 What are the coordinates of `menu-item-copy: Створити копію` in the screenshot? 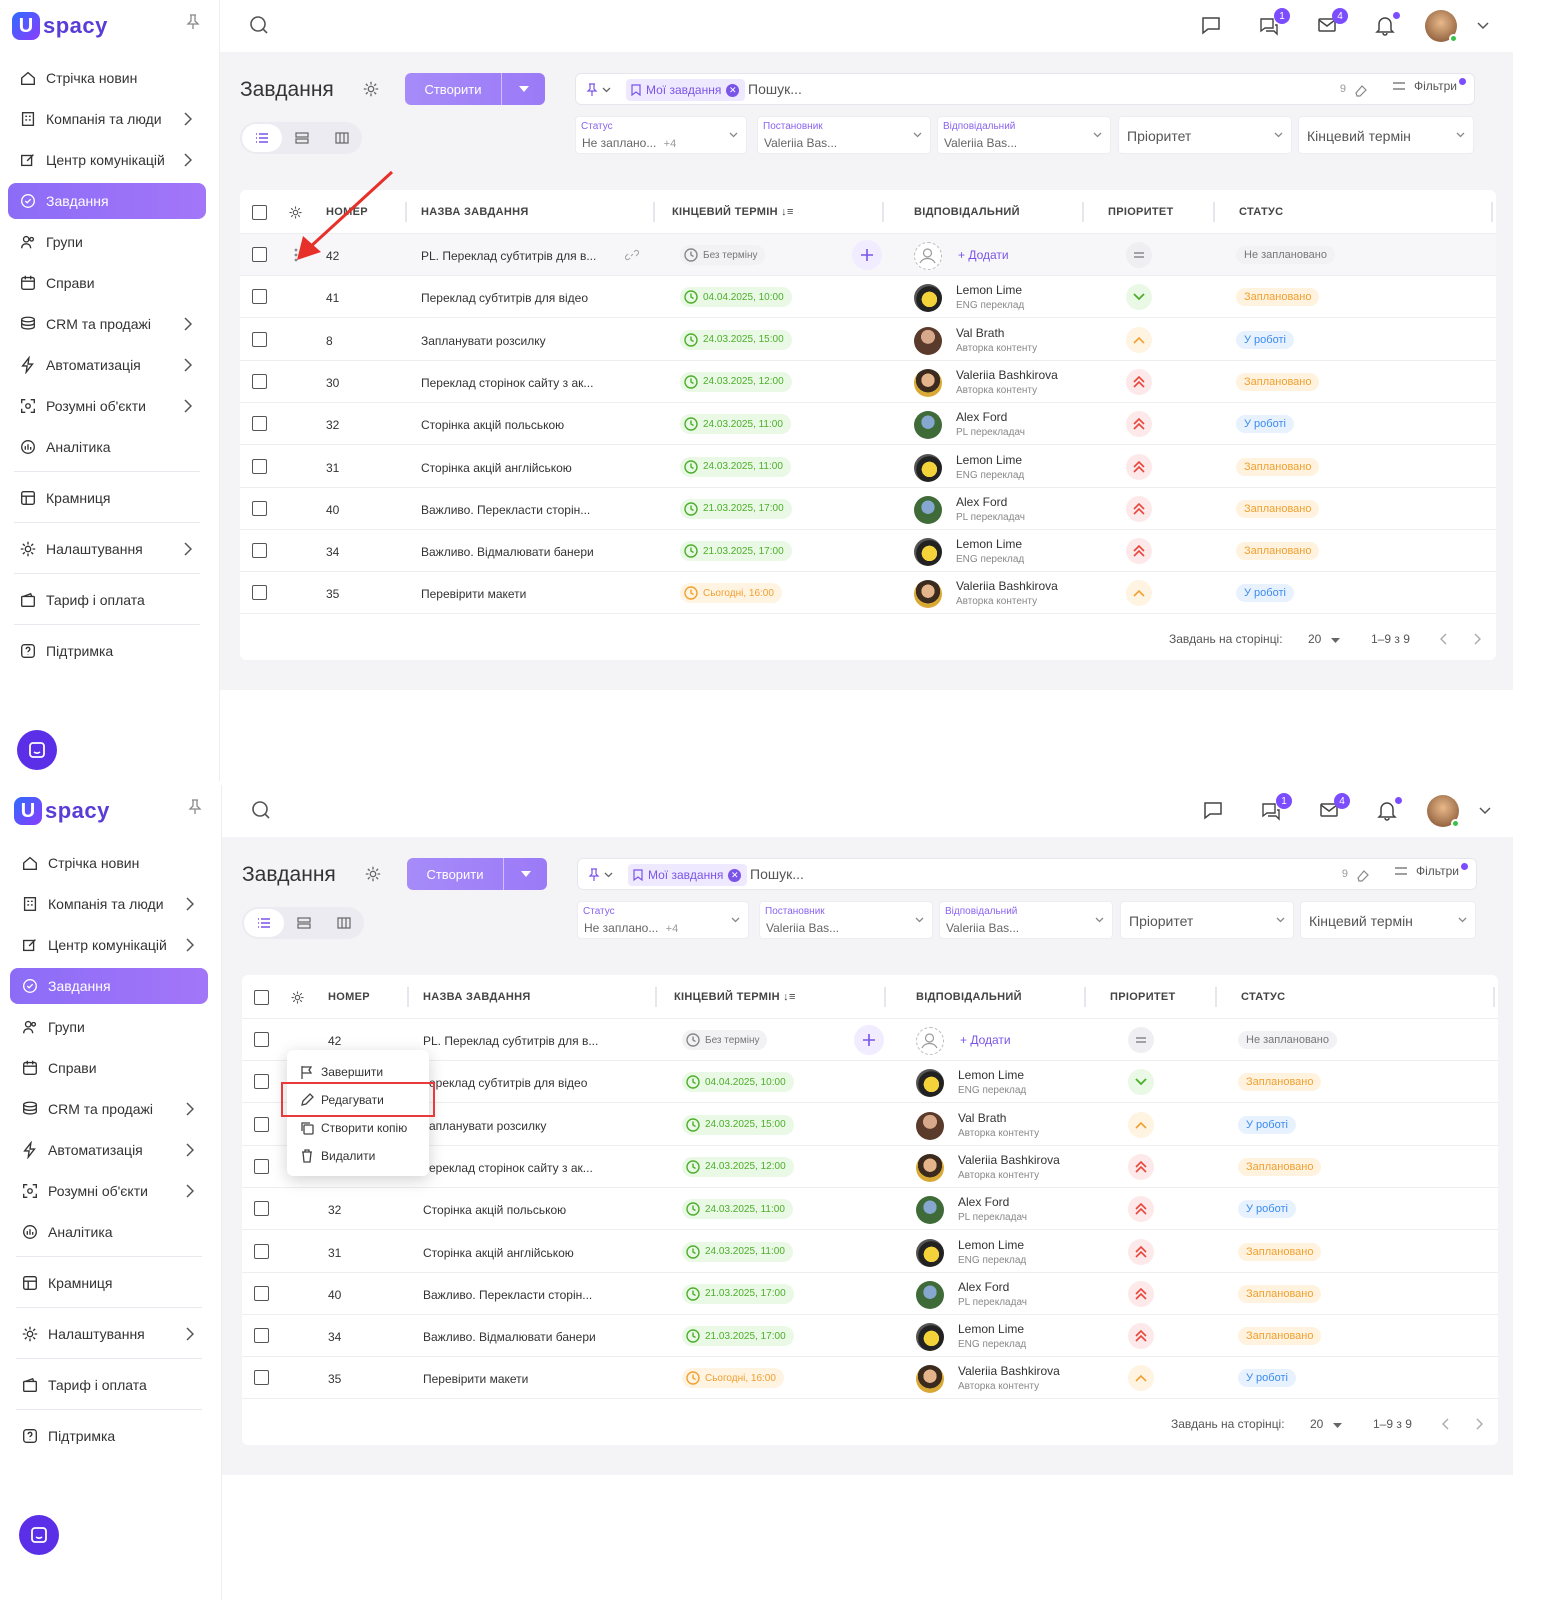 It's located at (353, 1128).